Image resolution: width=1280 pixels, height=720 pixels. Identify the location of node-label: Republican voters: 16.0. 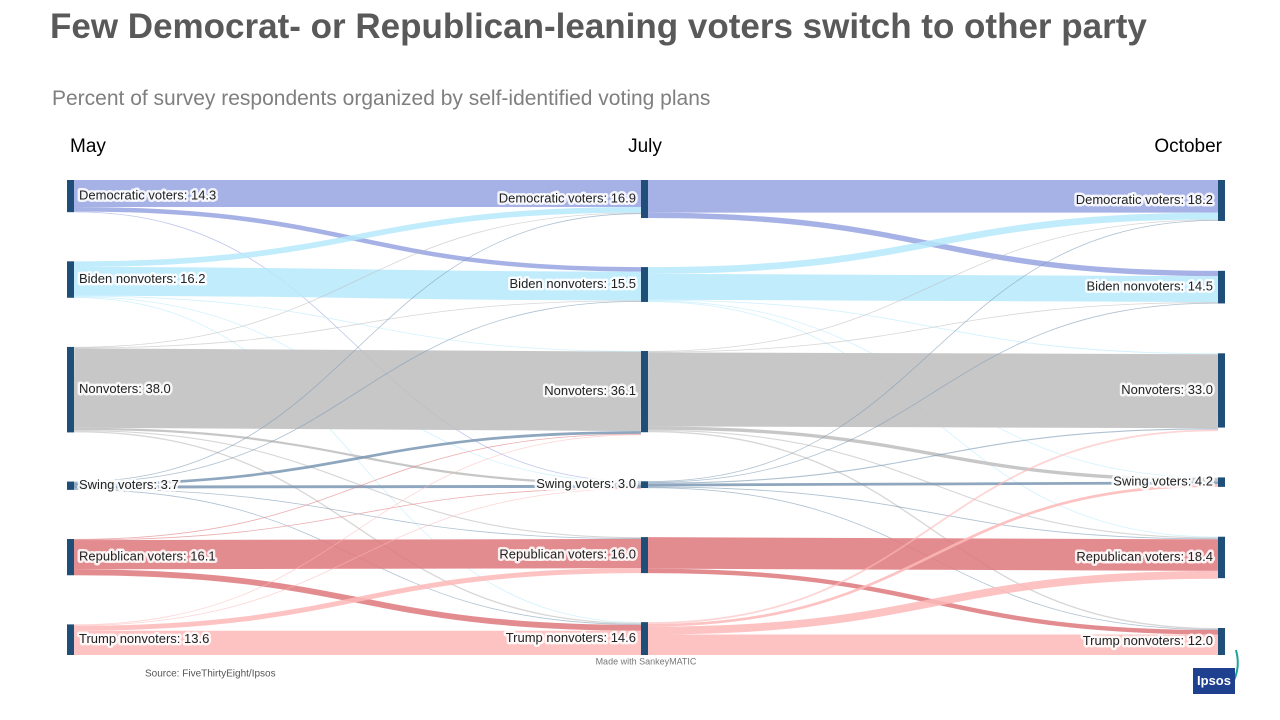
(567, 554).